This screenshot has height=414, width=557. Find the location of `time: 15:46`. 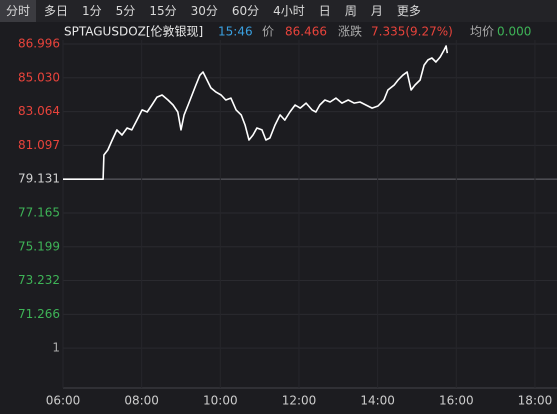

time: 15:46 is located at coordinates (235, 32).